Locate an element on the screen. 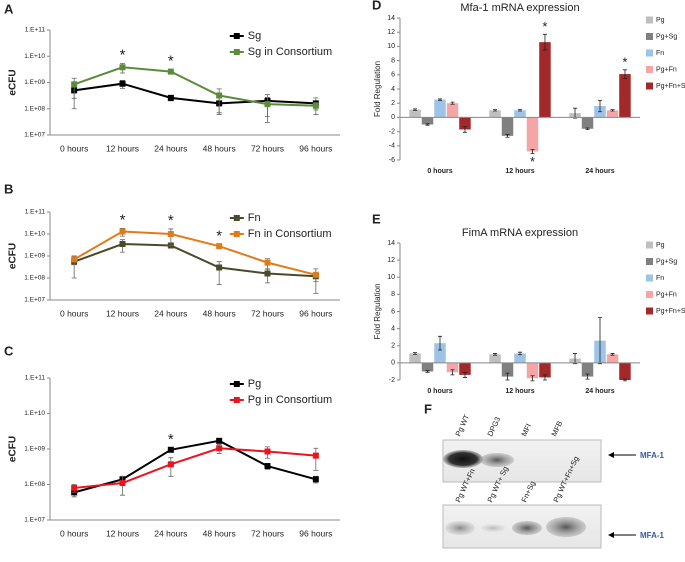 Image resolution: width=685 pixels, height=562 pixels. panel-letter: E is located at coordinates (376, 218).